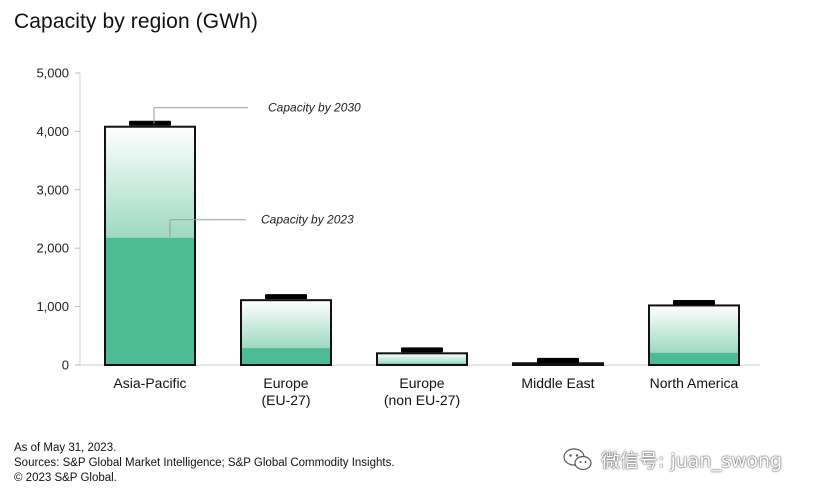 The image size is (816, 498). I want to click on y-tick-label: 4,000, so click(52, 131).